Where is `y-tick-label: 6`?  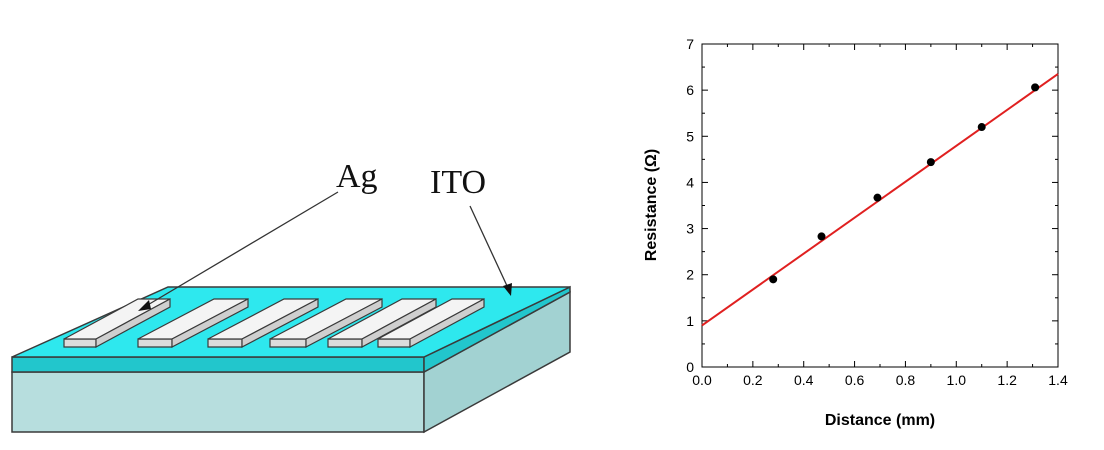
y-tick-label: 6 is located at coordinates (690, 90).